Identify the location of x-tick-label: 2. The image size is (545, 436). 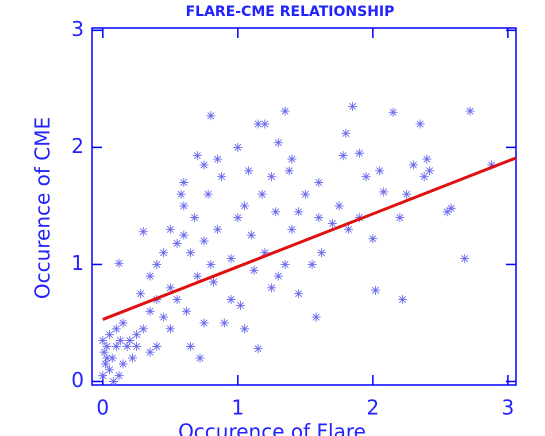
(372, 408).